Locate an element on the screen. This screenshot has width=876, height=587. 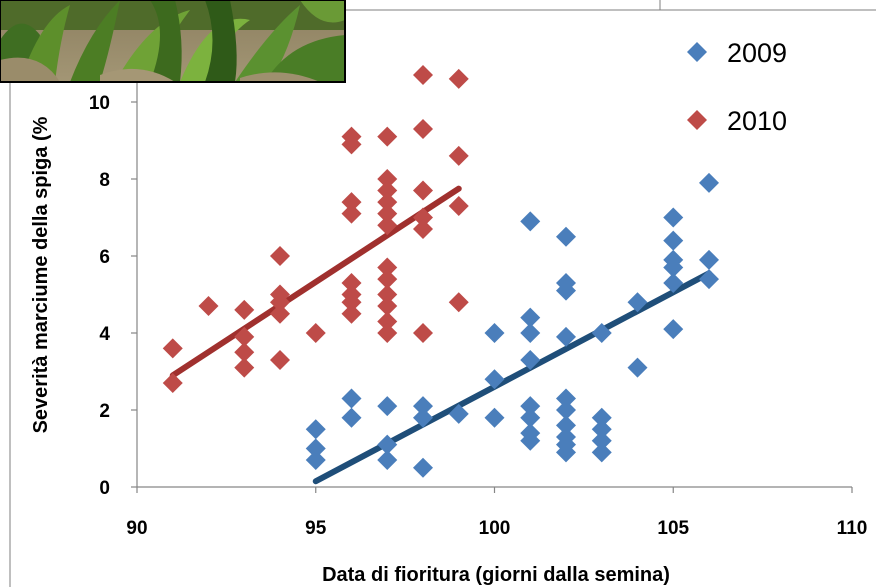
y-tick-label: 6 is located at coordinates (104, 257).